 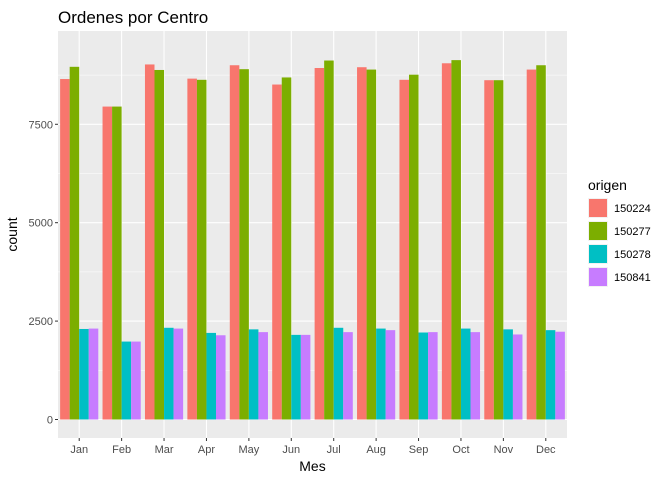 I want to click on bar-150277-may, so click(x=244, y=244).